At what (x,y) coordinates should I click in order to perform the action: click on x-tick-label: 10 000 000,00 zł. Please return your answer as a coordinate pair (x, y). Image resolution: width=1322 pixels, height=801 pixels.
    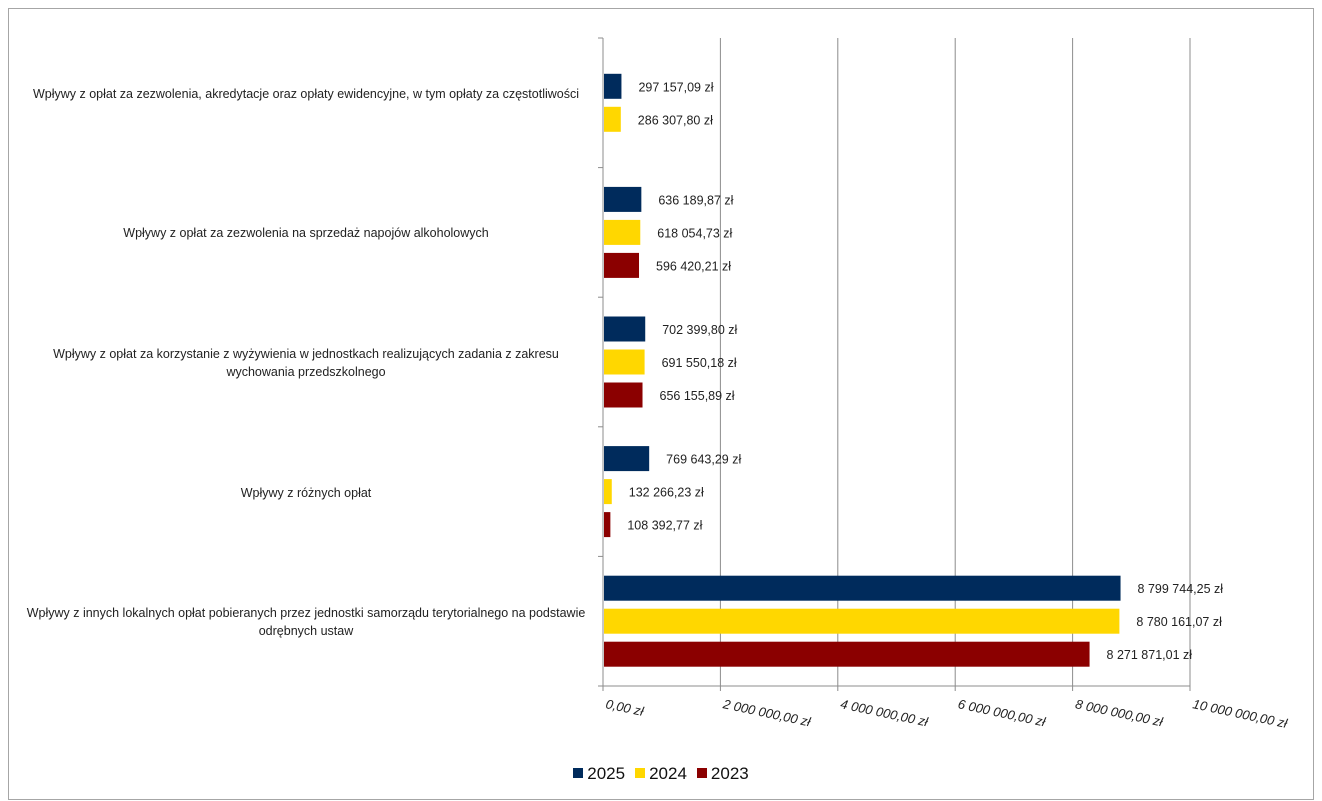
    Looking at the image, I should click on (1240, 713).